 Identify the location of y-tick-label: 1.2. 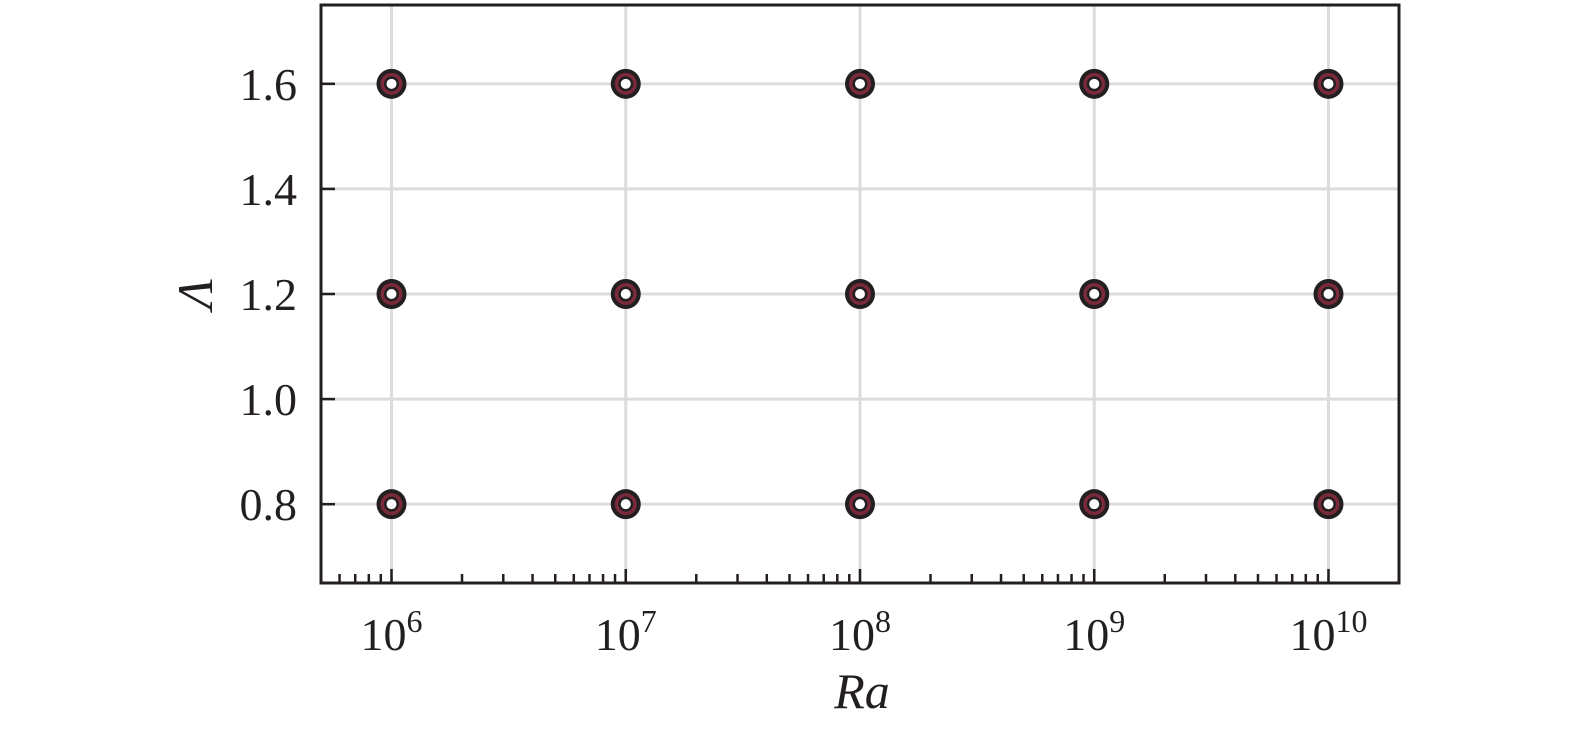
(269, 294).